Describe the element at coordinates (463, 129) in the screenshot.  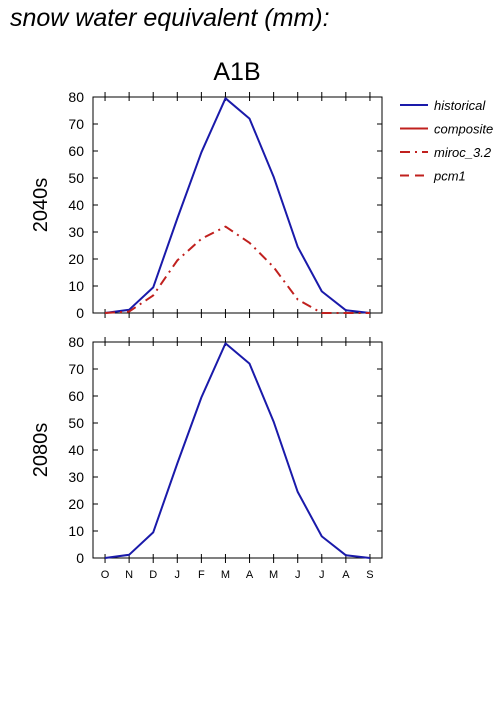
I see `legend-label: composite` at that location.